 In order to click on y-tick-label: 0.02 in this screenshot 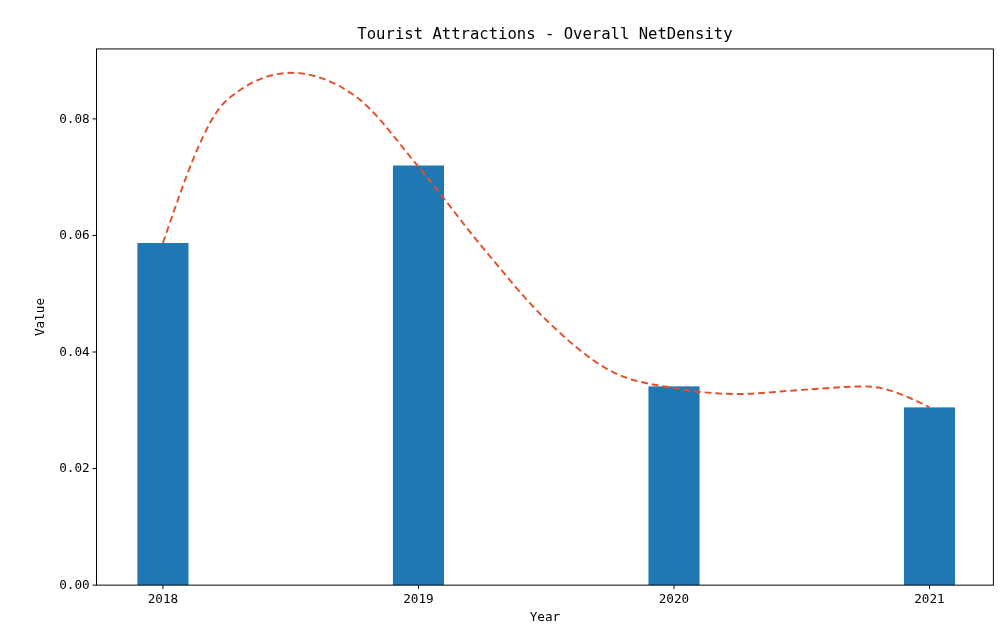, I will do `click(74, 468)`.